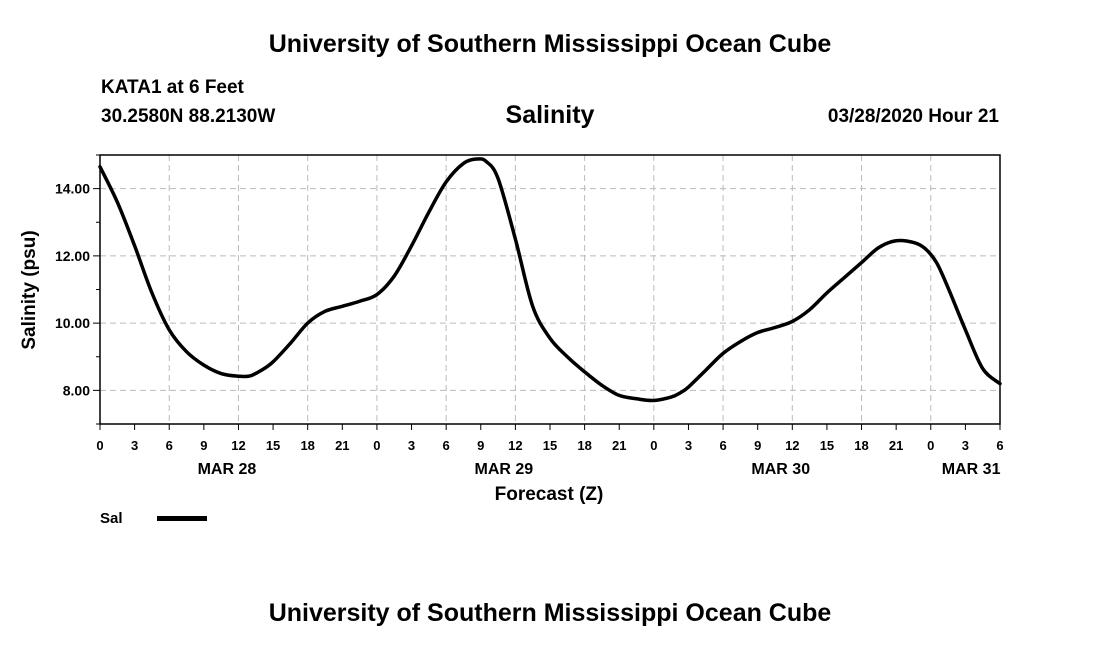 This screenshot has width=1100, height=650. I want to click on date-label: MAR 31, so click(971, 469).